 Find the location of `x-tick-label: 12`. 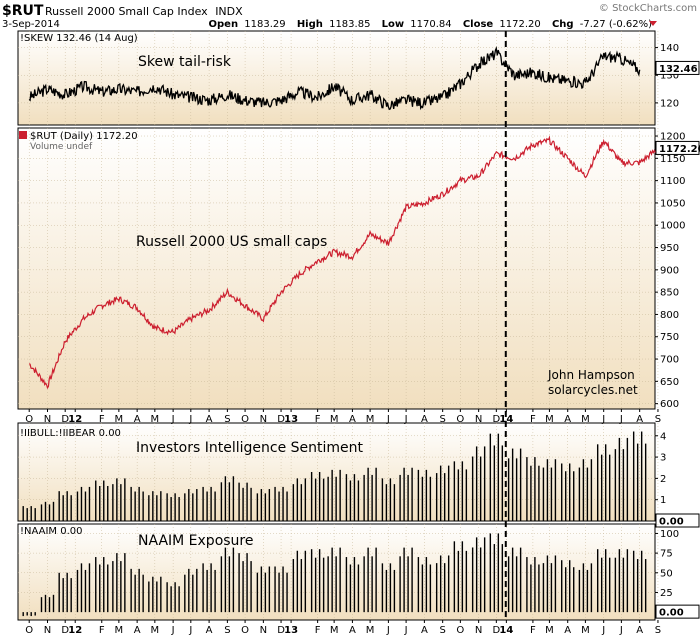

x-tick-label: 12 is located at coordinates (75, 419).